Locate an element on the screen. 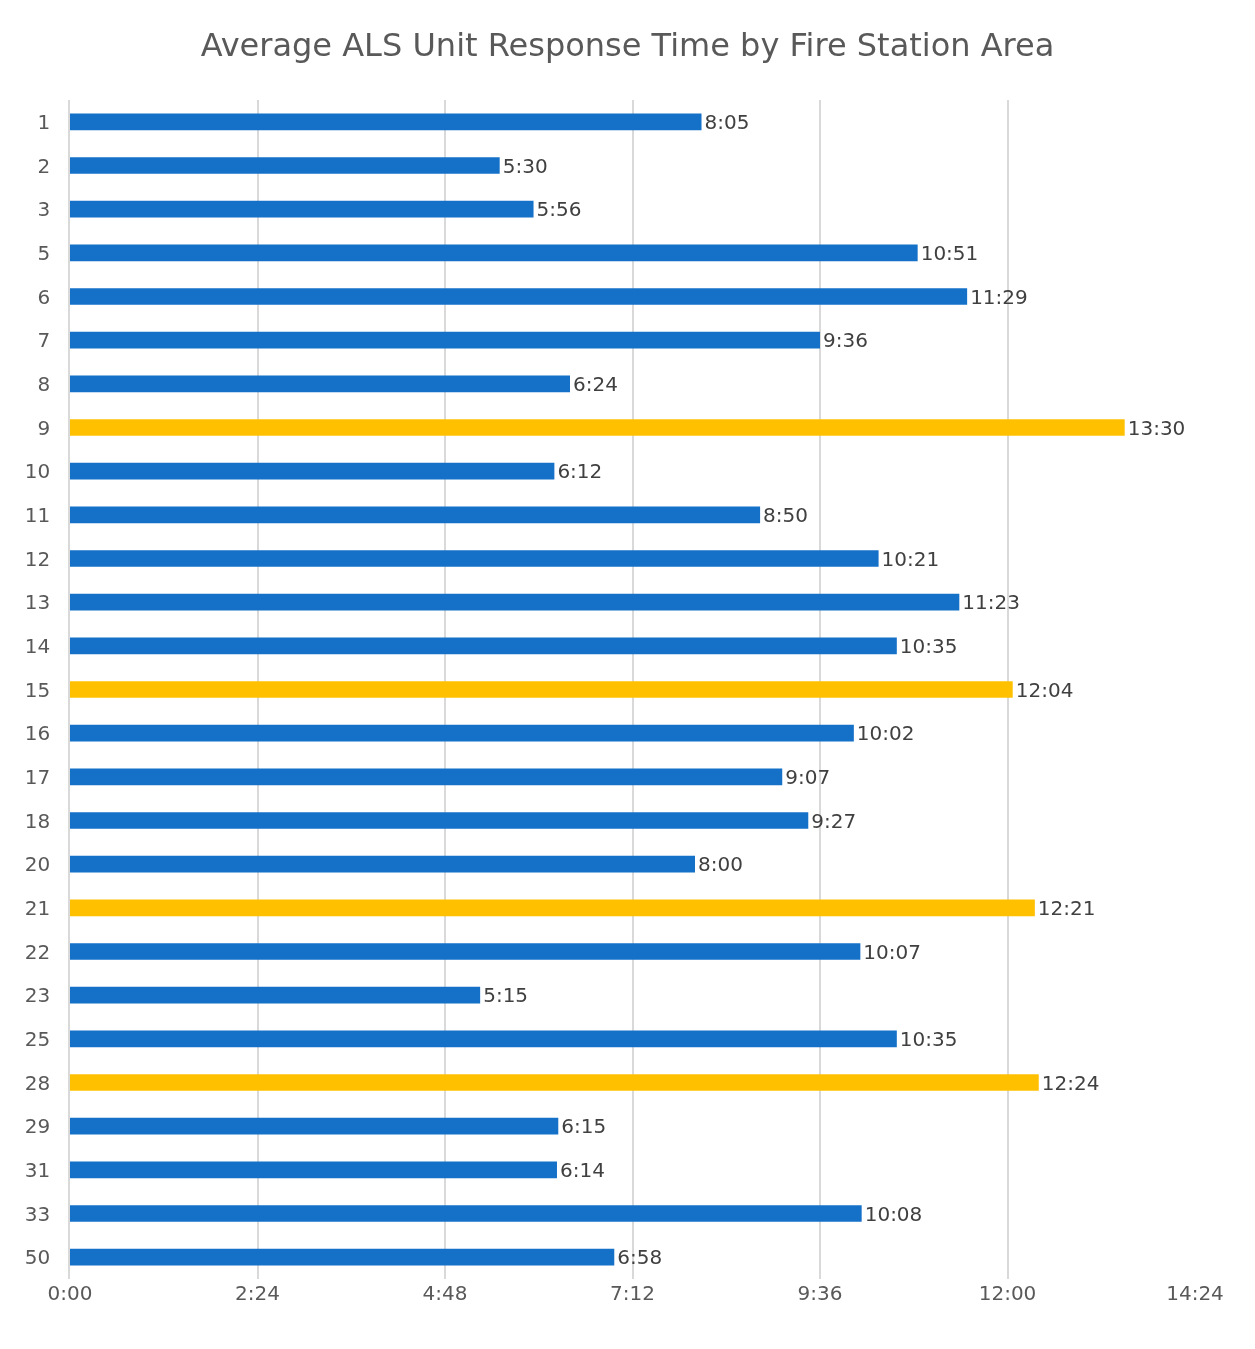  y-tick-label: 33 is located at coordinates (37, 1213).